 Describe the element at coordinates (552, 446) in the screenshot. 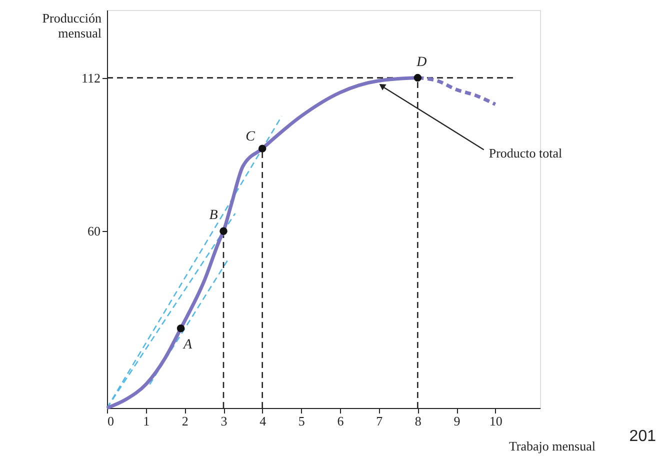

I see `x-axis-title: Trabajo mensual` at that location.